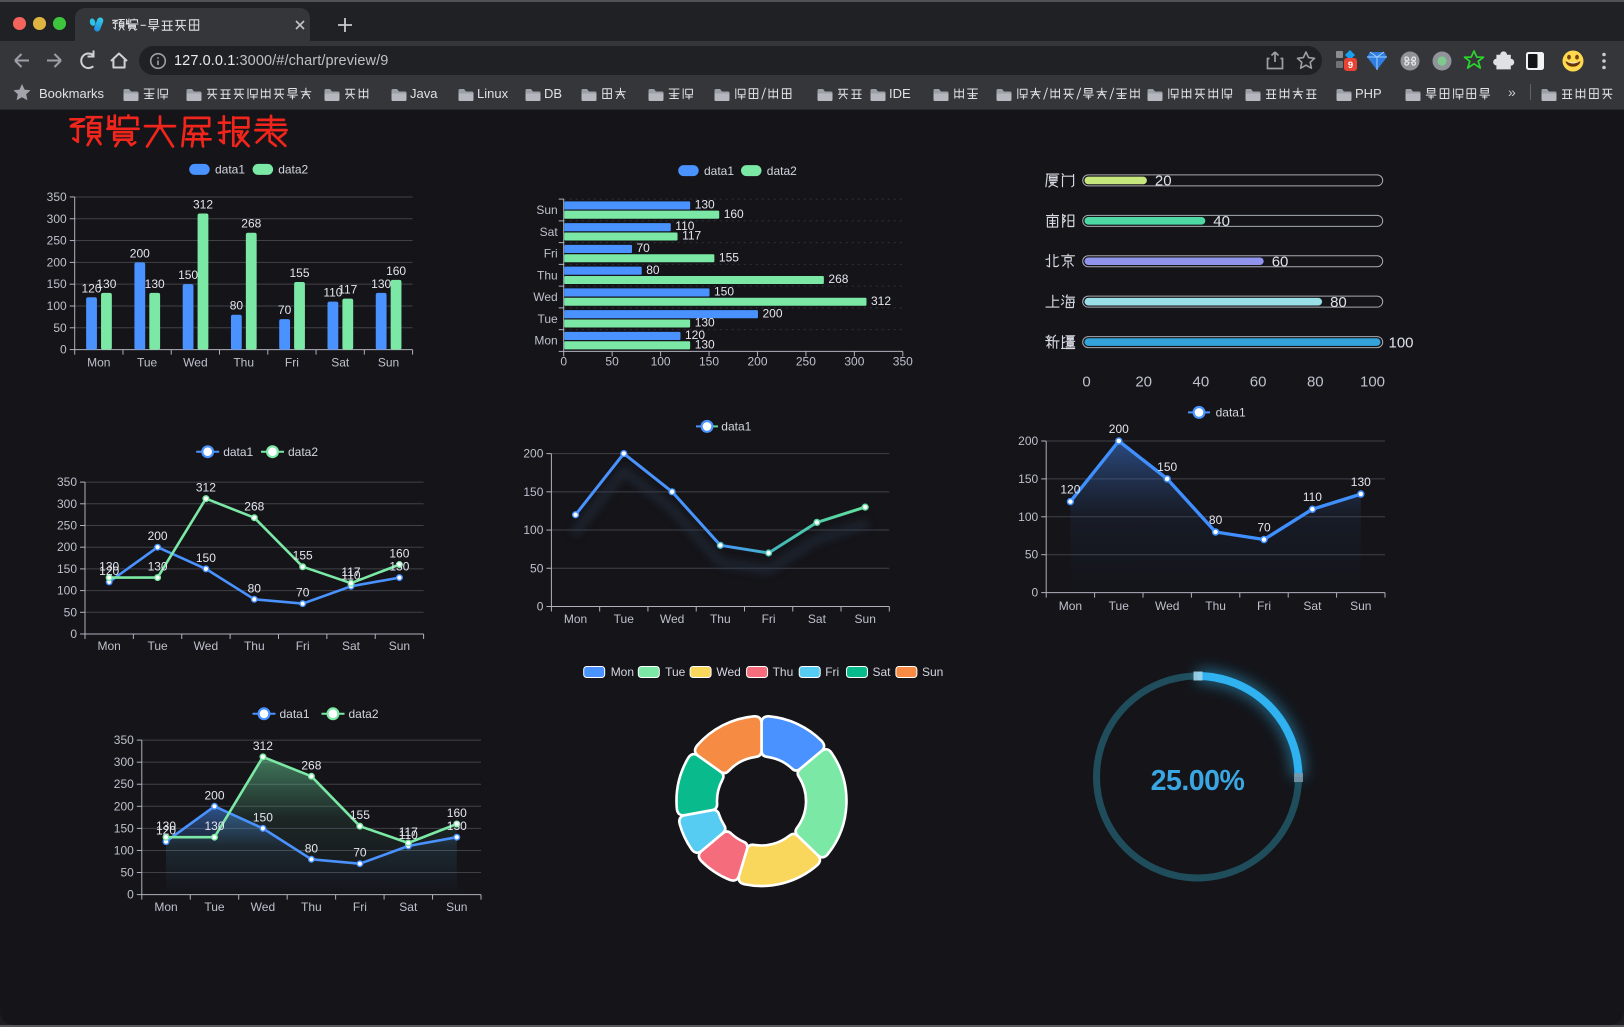 The width and height of the screenshot is (1624, 1027). Describe the element at coordinates (350, 572) in the screenshot. I see `svg-text: 117` at that location.